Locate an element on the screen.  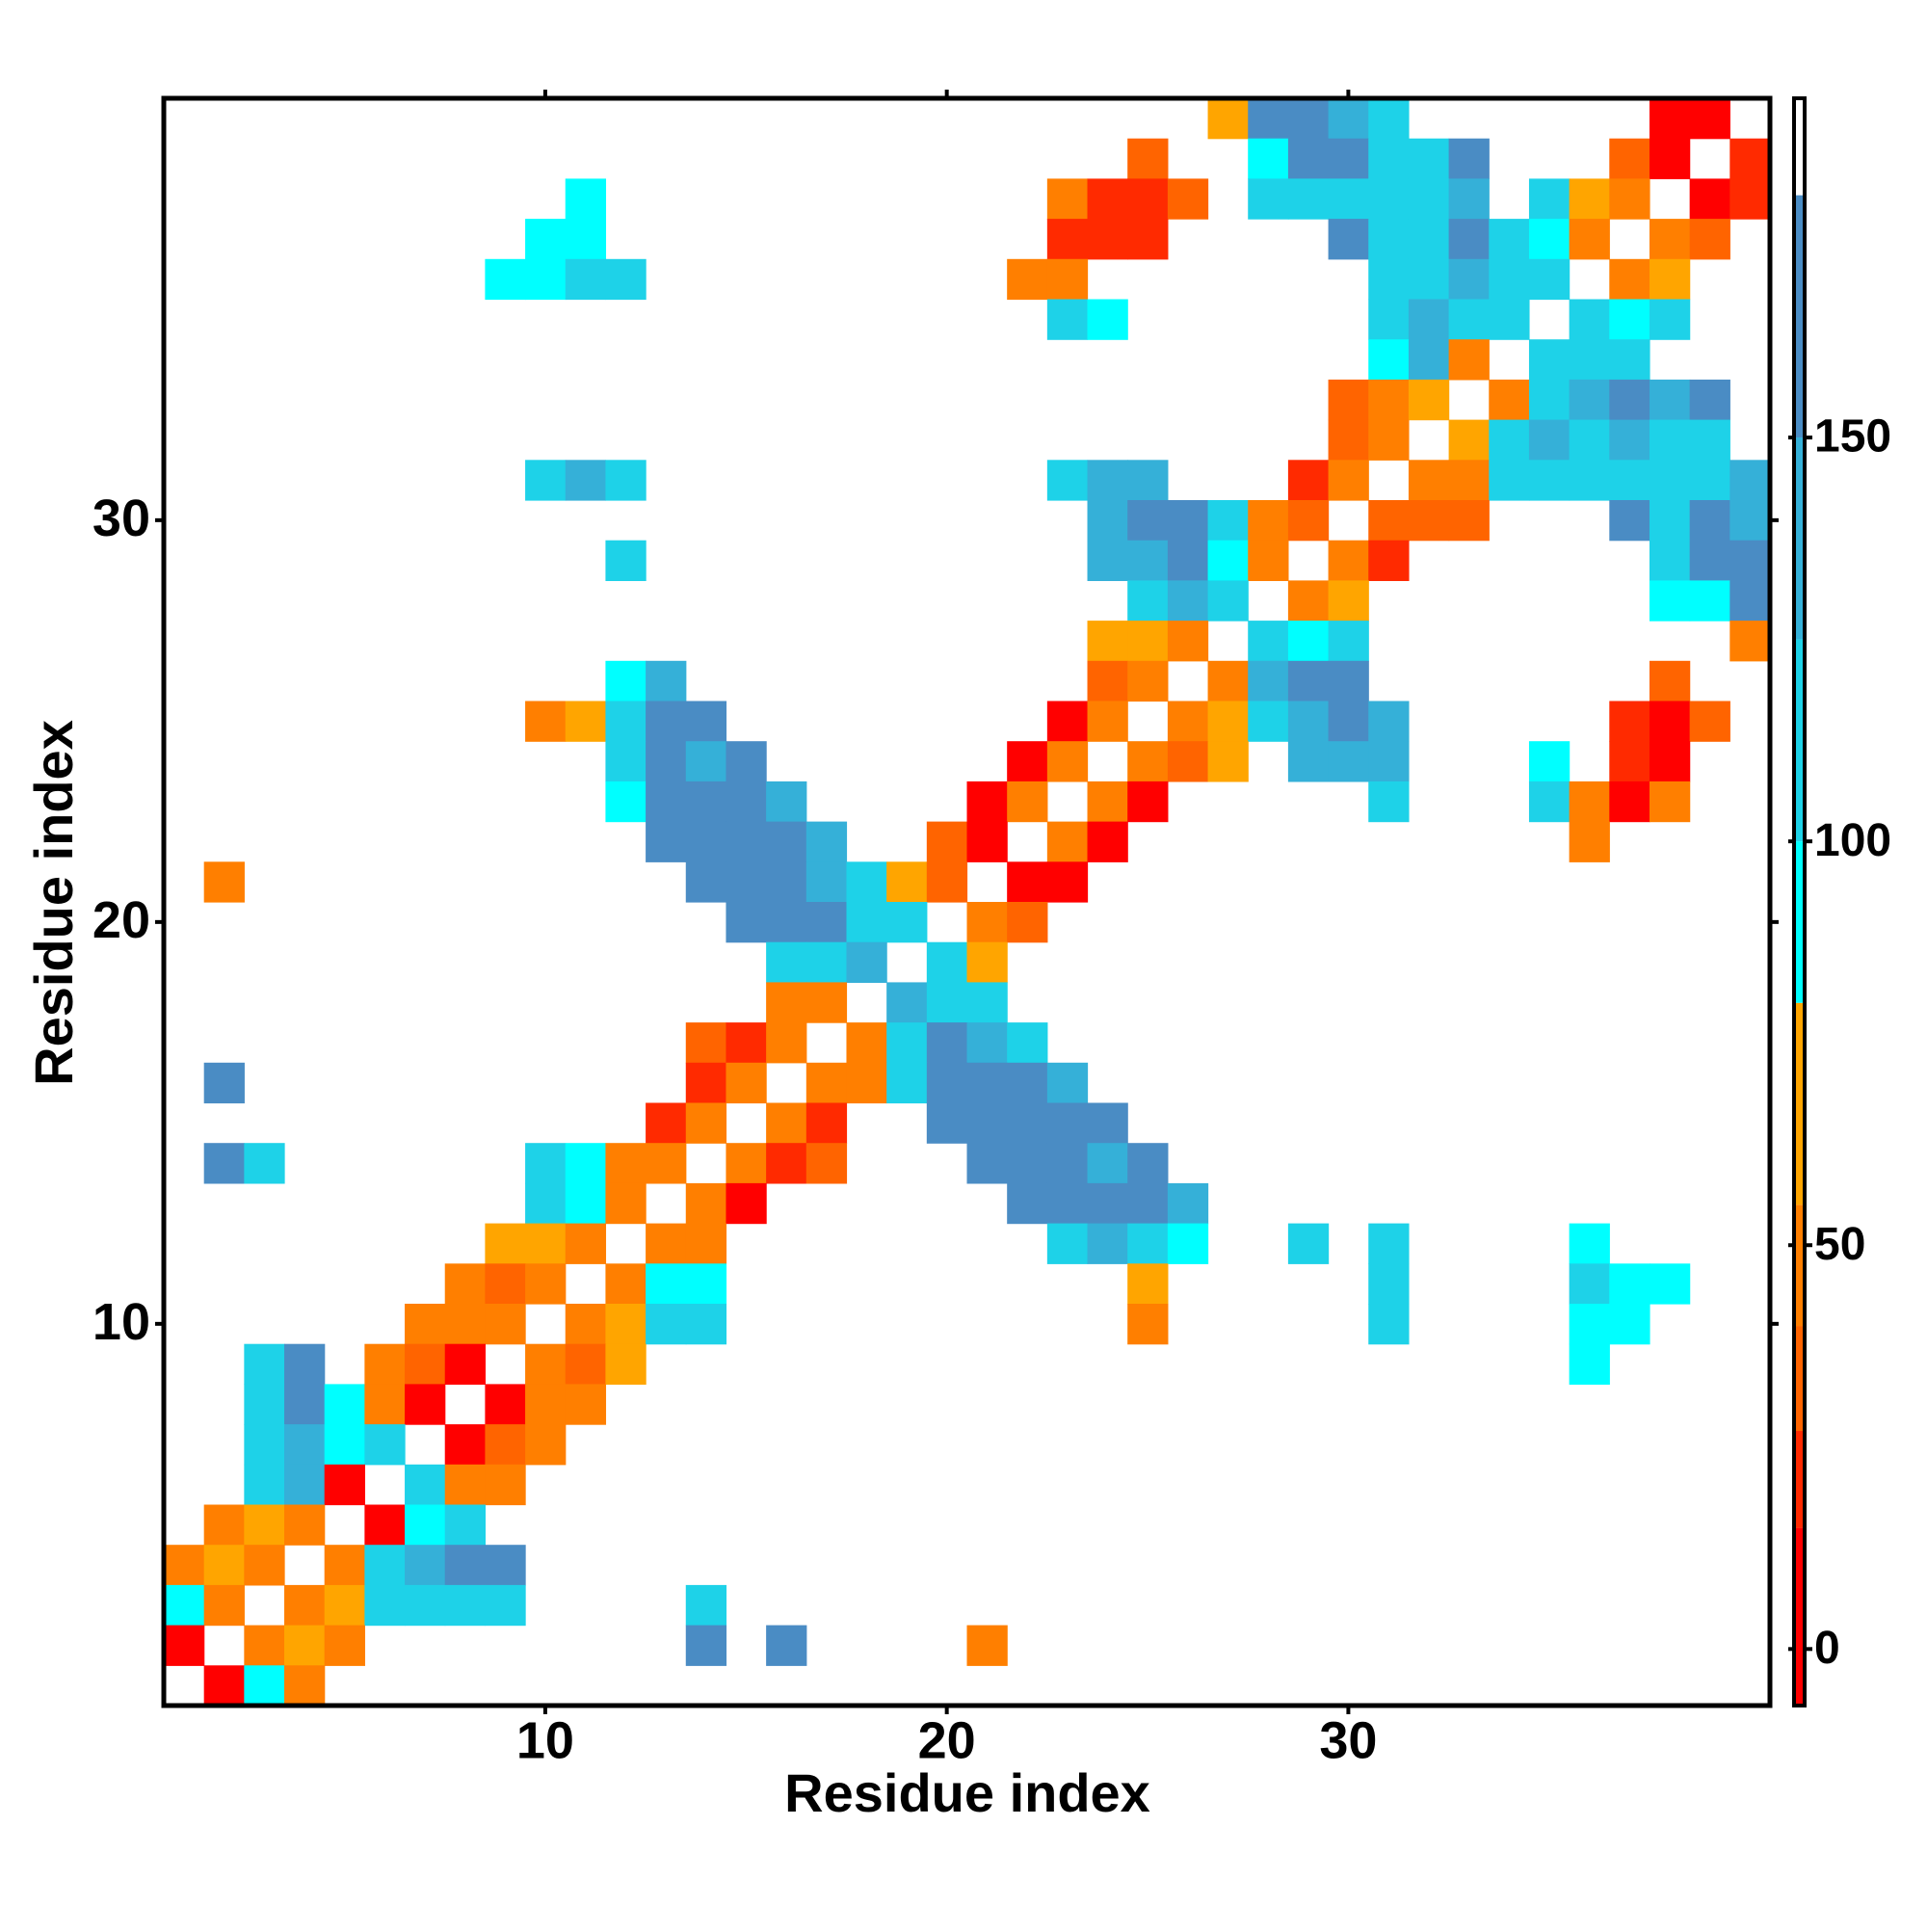
y-axis-title: Residue index is located at coordinates (53, 903).